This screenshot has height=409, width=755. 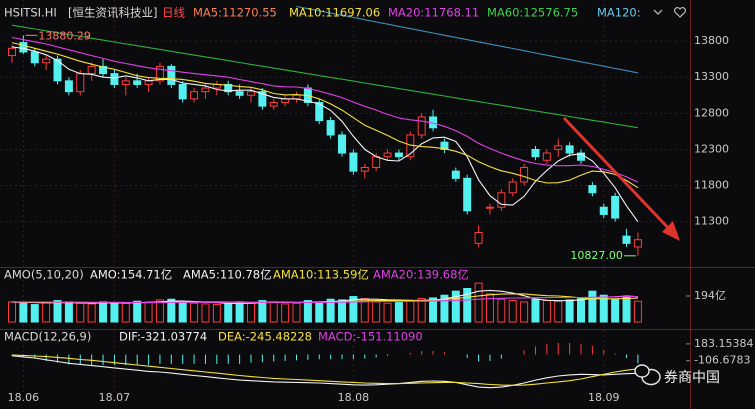 I want to click on x-tick-label: 18.06, so click(x=24, y=397).